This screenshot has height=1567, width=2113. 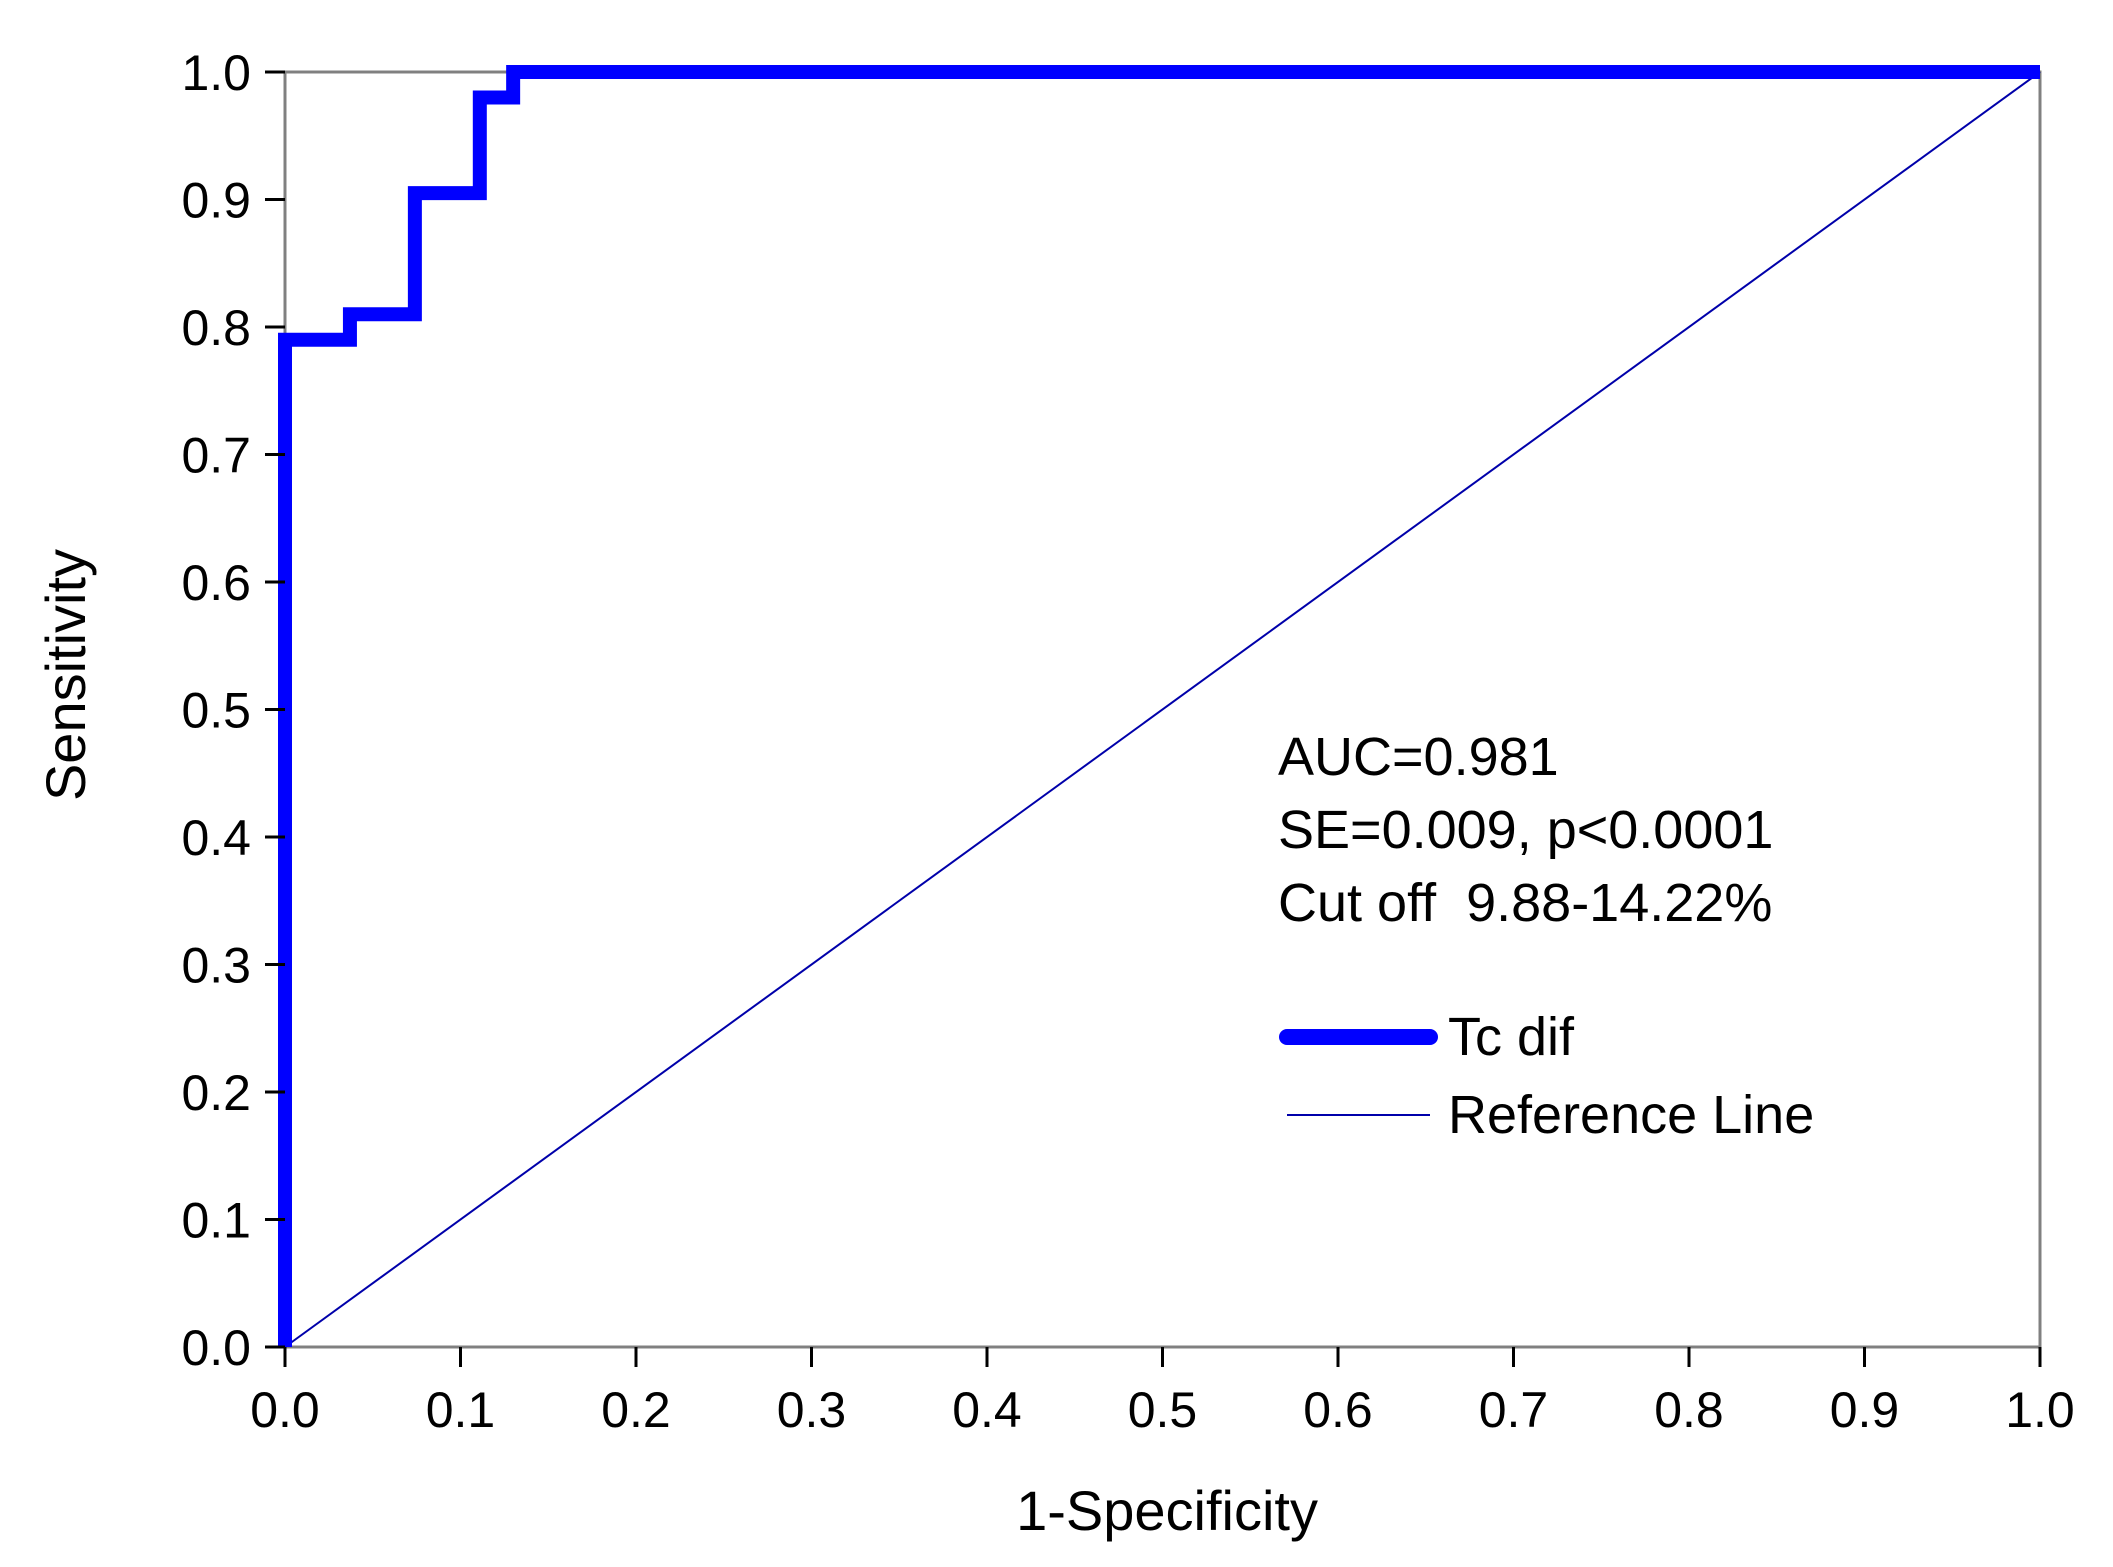 I want to click on y-tick-label: 0.3, so click(x=216, y=966).